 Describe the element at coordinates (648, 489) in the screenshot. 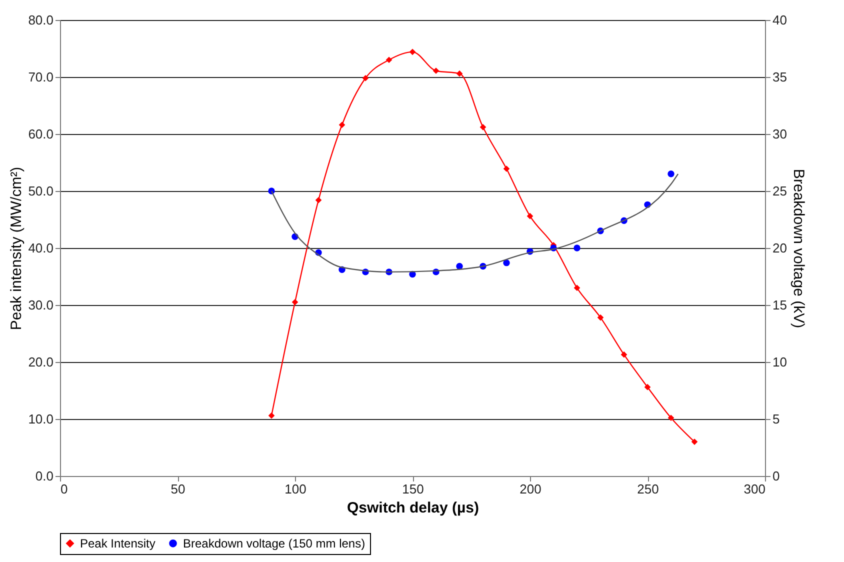

I see `x-tick-label: 250` at that location.